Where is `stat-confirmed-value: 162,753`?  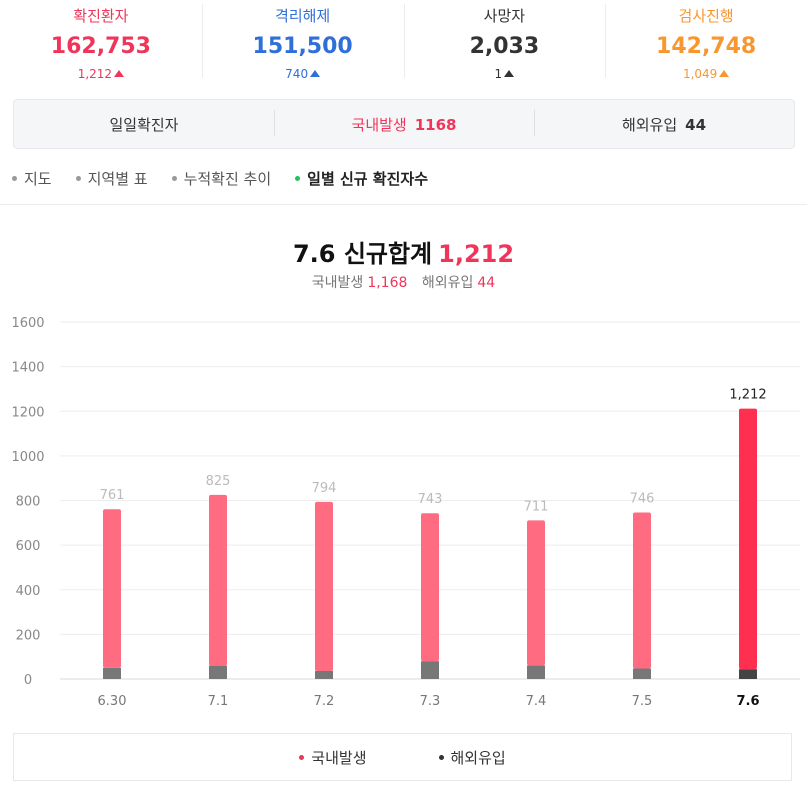 stat-confirmed-value: 162,753 is located at coordinates (100, 46).